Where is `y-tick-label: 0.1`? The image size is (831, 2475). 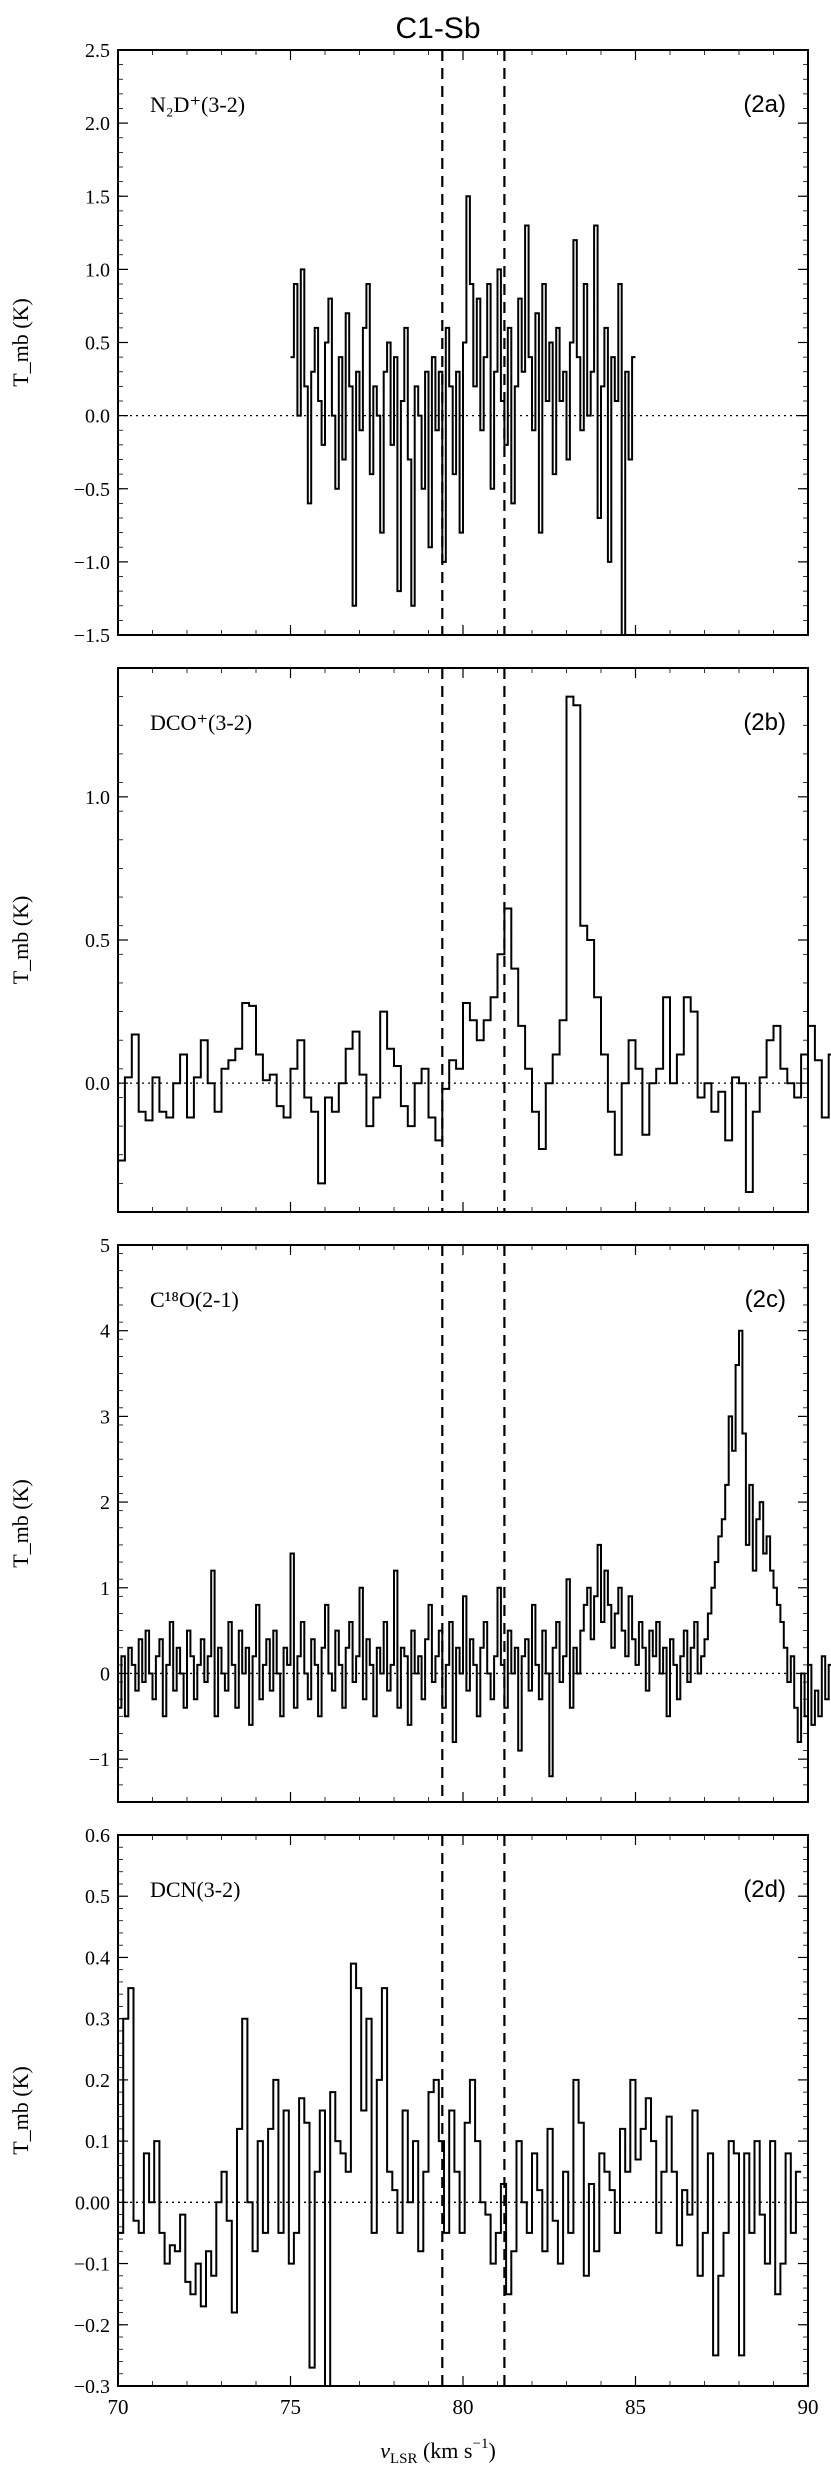
y-tick-label: 0.1 is located at coordinates (97, 2142).